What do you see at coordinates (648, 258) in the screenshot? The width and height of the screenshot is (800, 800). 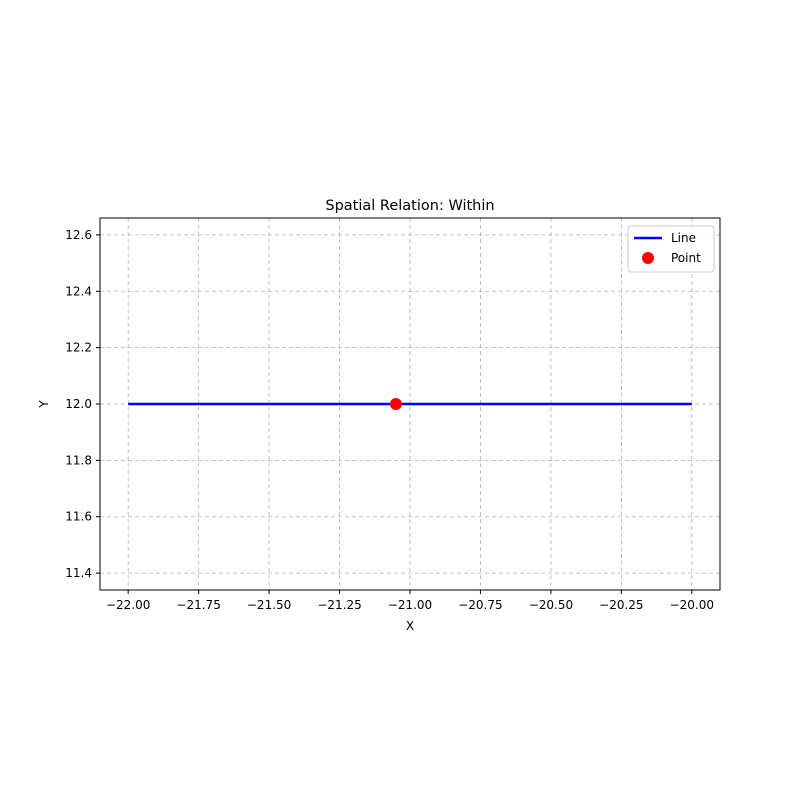 I see `legend-point-swatch` at bounding box center [648, 258].